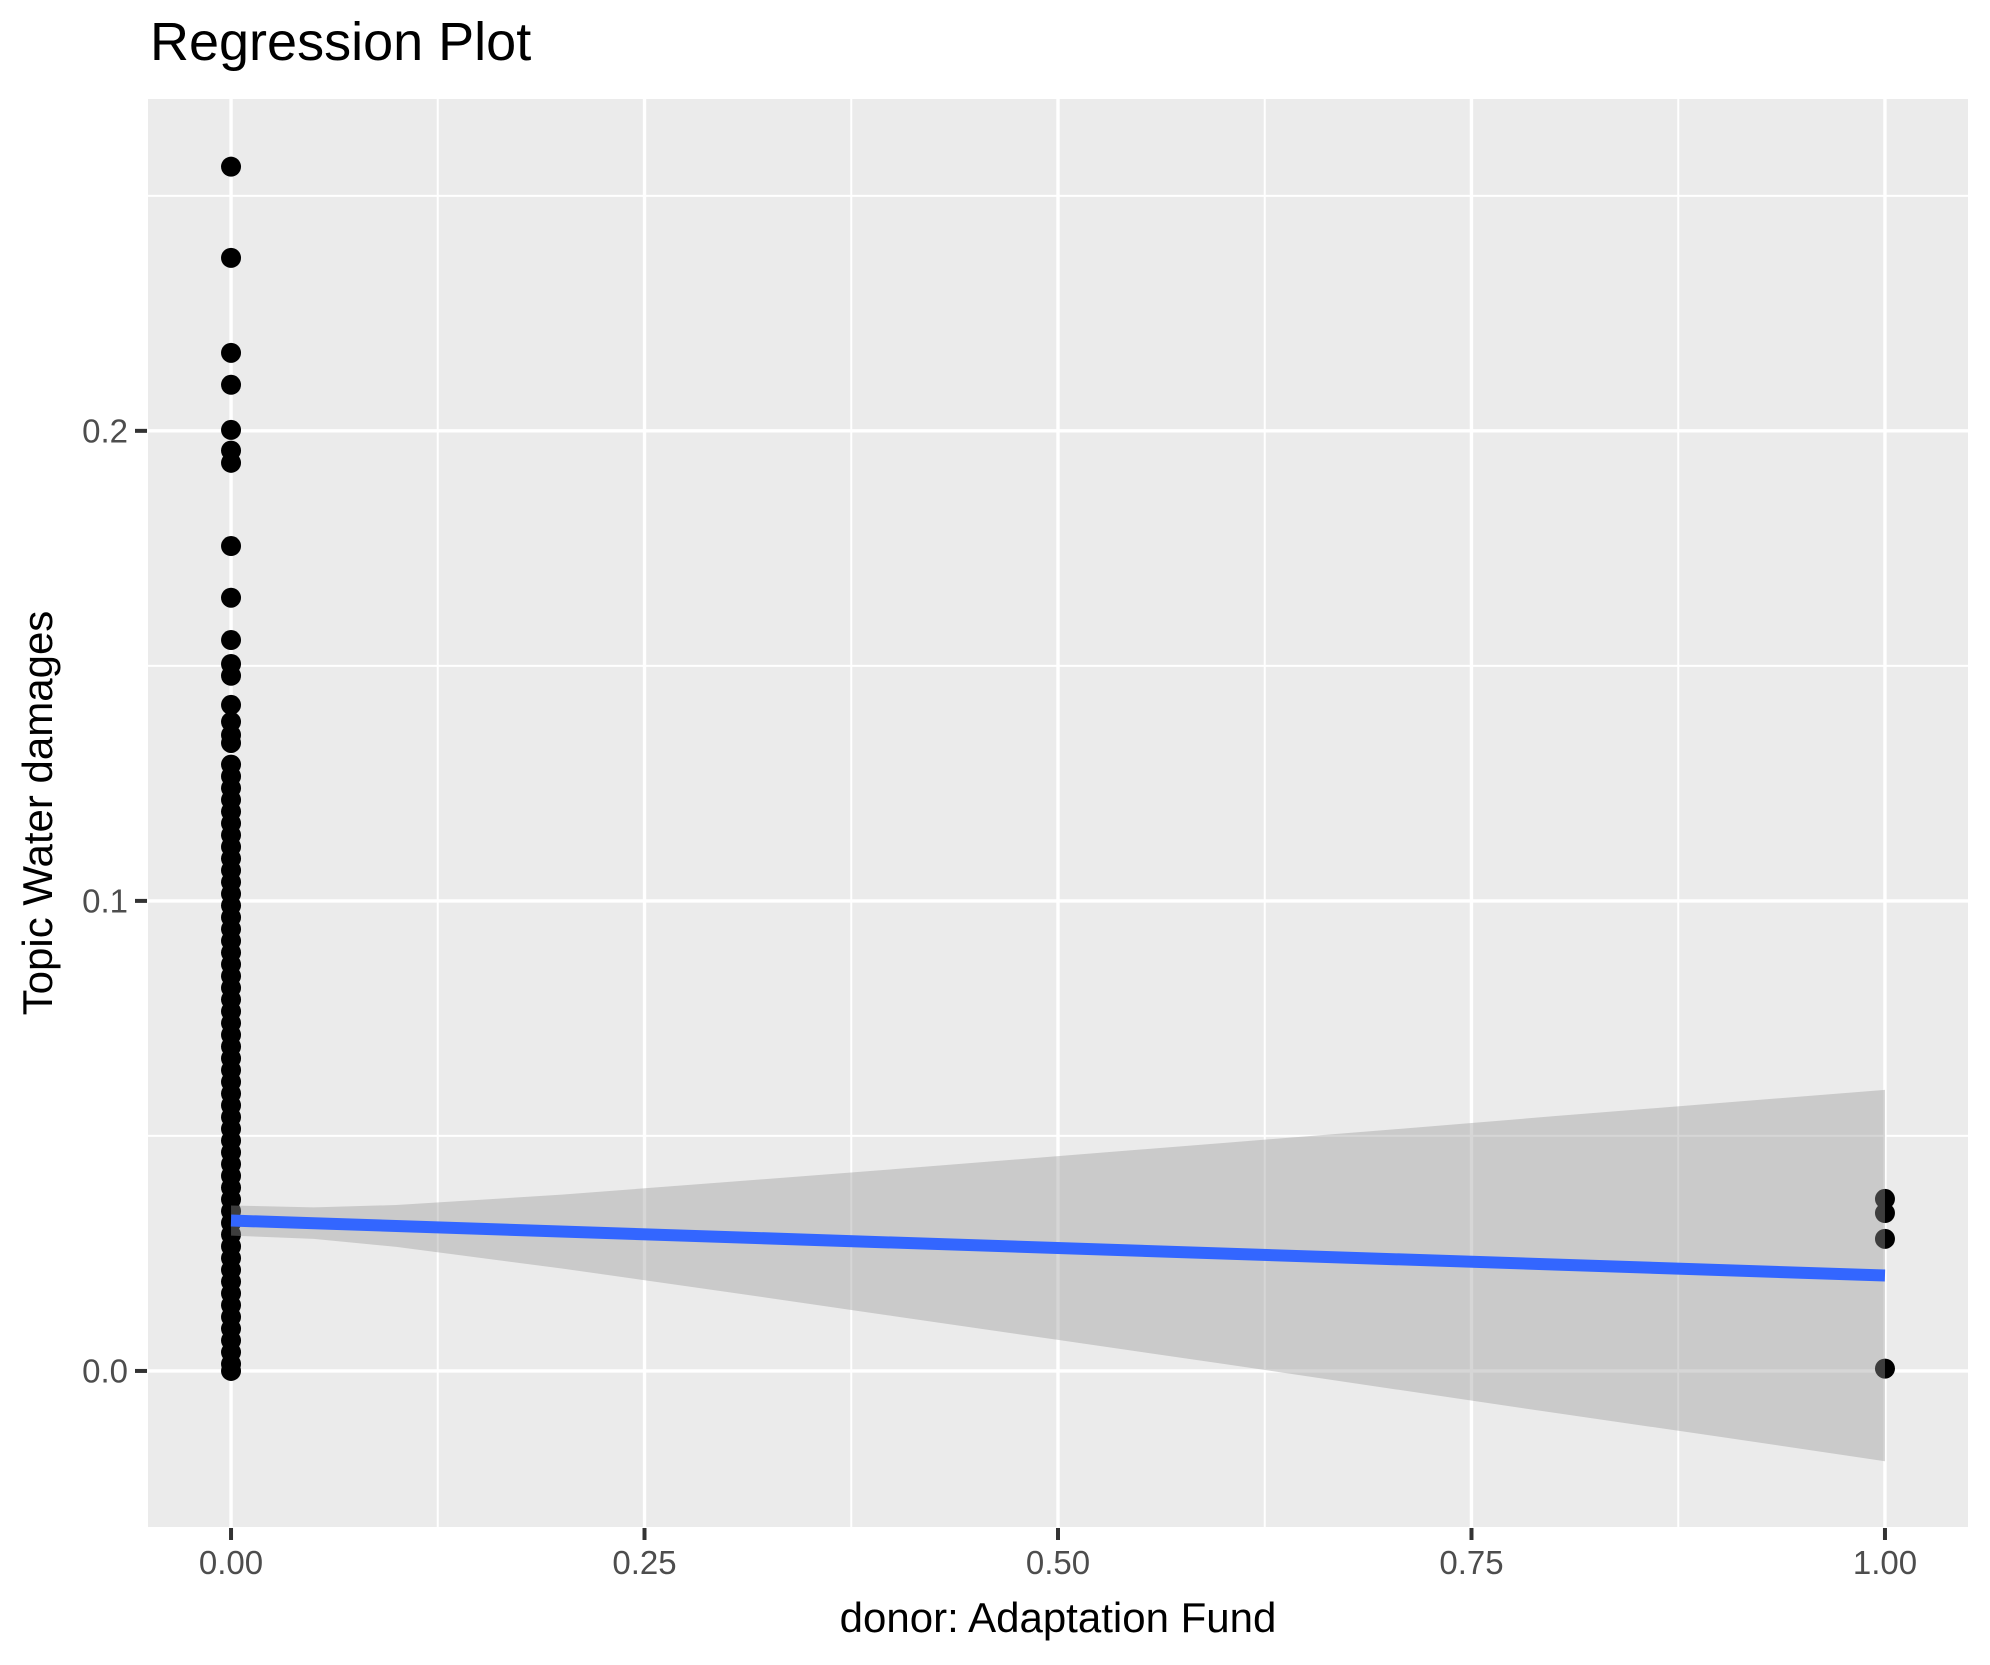  I want to click on chart-title: Regression Plot, so click(340, 42).